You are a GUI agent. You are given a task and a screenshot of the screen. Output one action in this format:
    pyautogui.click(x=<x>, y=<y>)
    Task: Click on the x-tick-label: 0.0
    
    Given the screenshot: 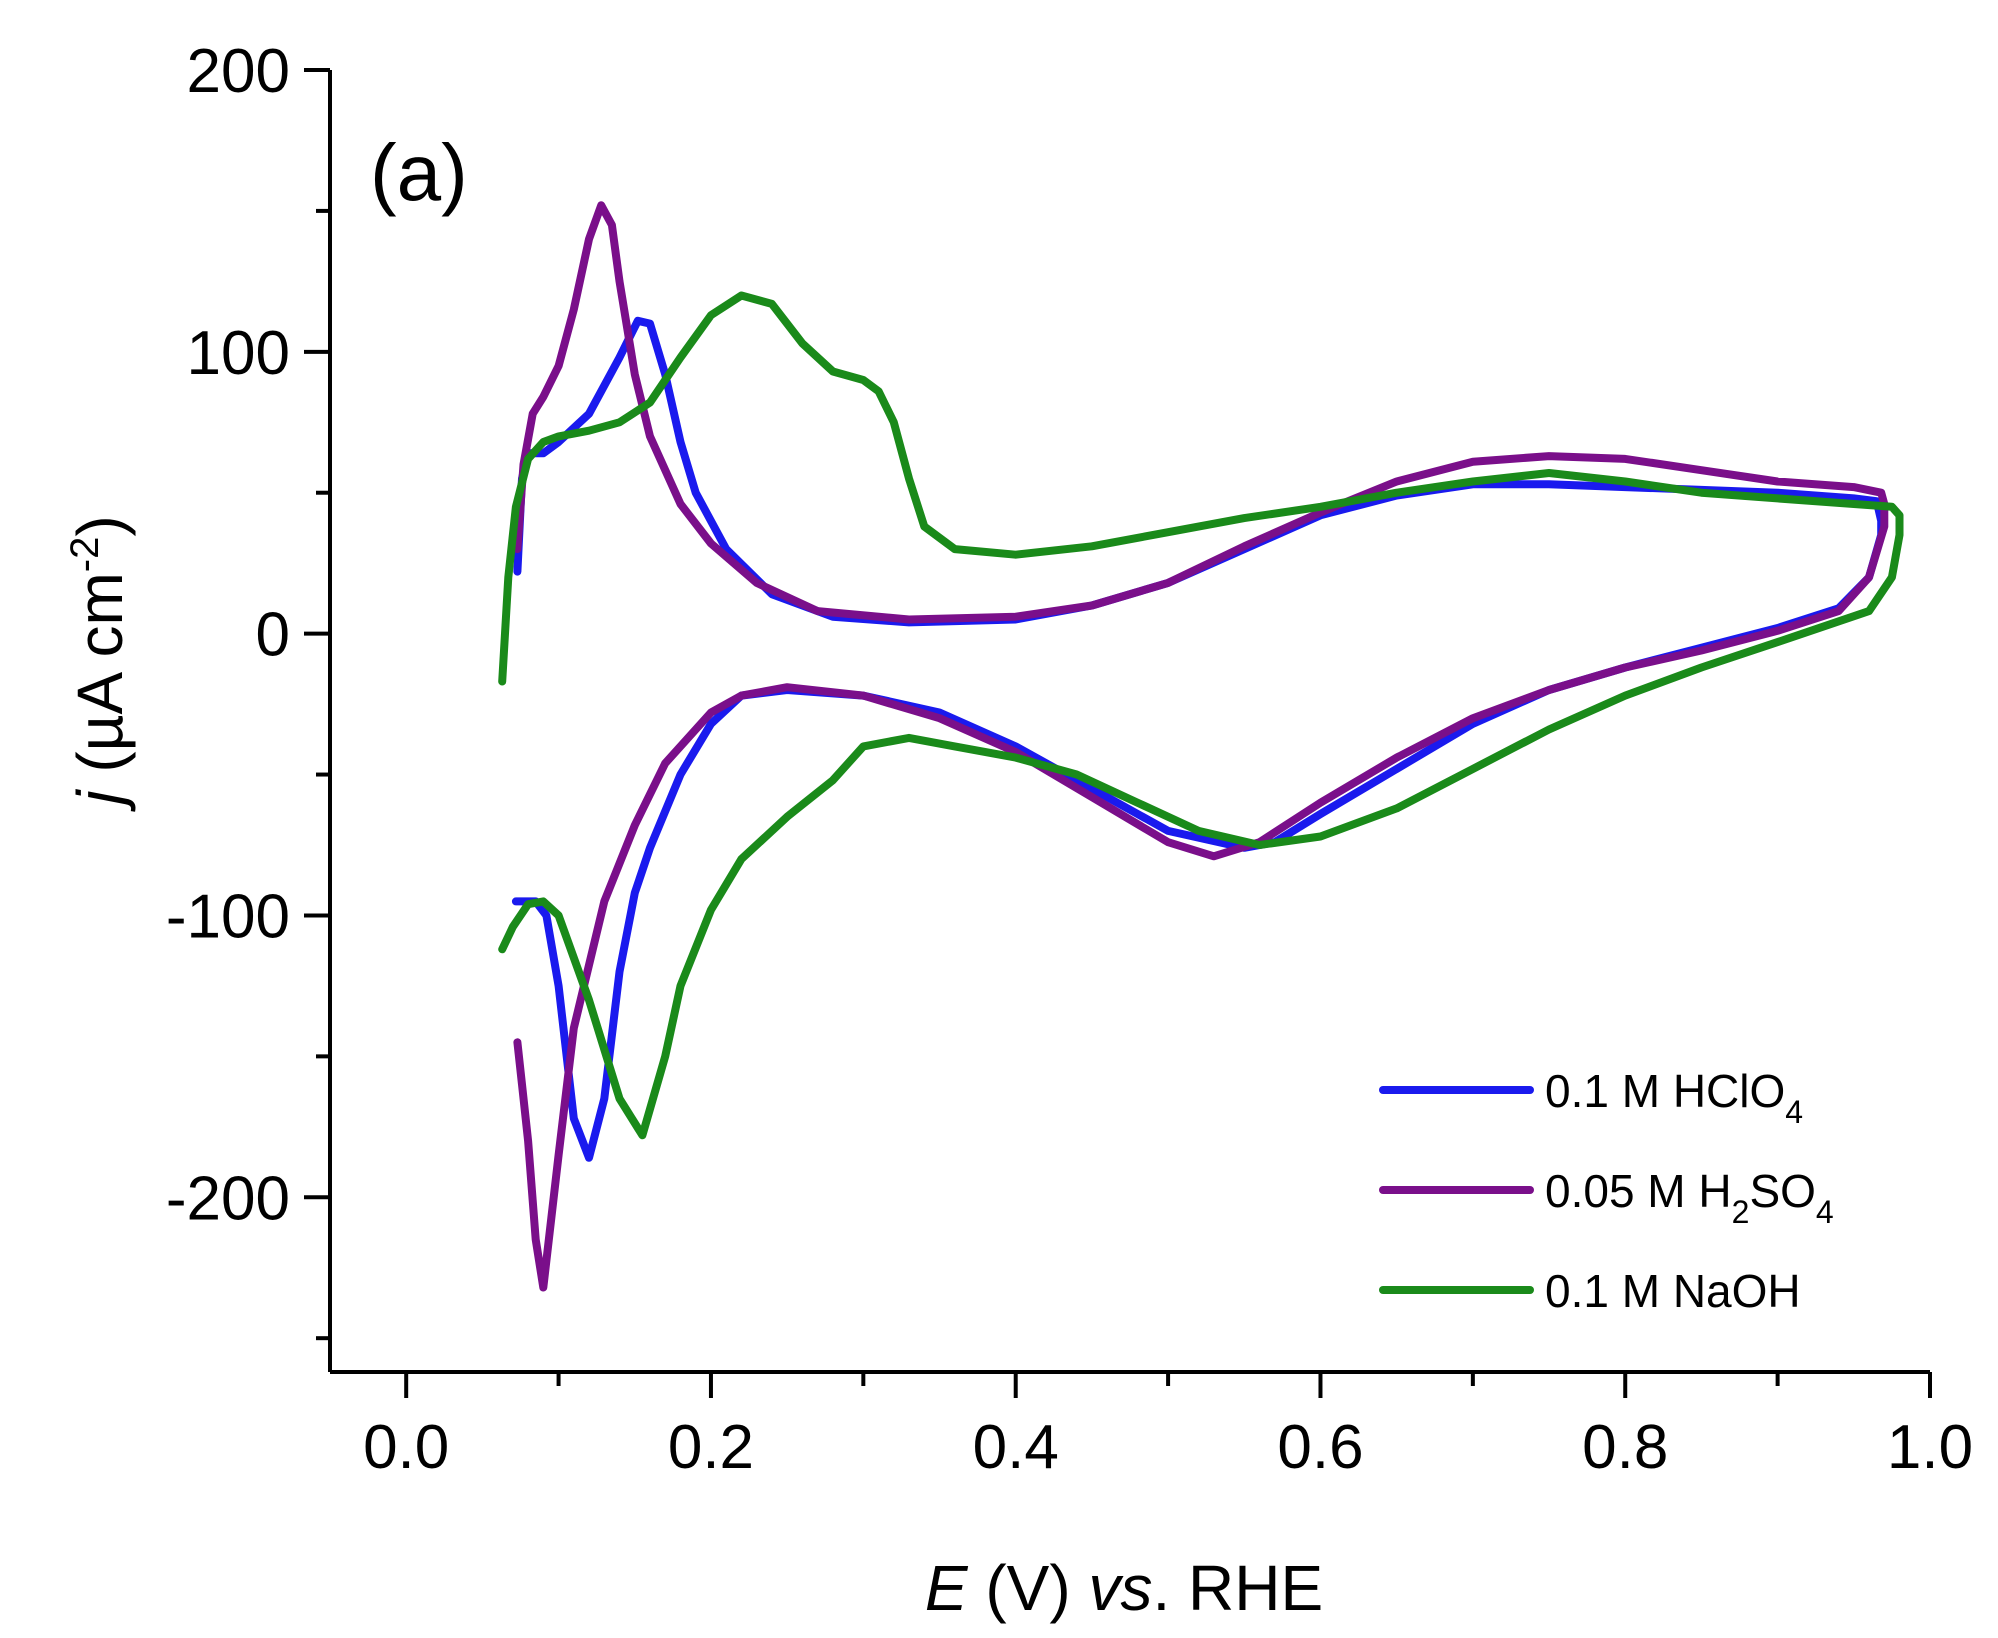 What is the action you would take?
    pyautogui.click(x=406, y=1447)
    